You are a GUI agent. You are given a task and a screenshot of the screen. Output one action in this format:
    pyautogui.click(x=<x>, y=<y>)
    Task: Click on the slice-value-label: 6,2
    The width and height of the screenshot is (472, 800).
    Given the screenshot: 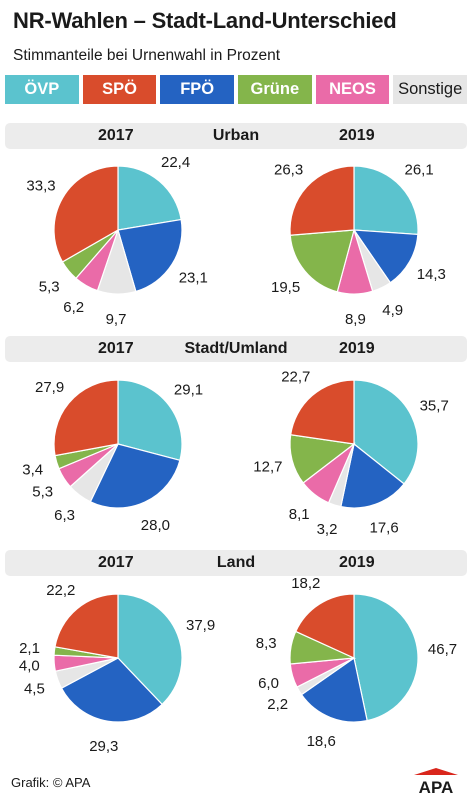 What is the action you would take?
    pyautogui.click(x=73, y=307)
    